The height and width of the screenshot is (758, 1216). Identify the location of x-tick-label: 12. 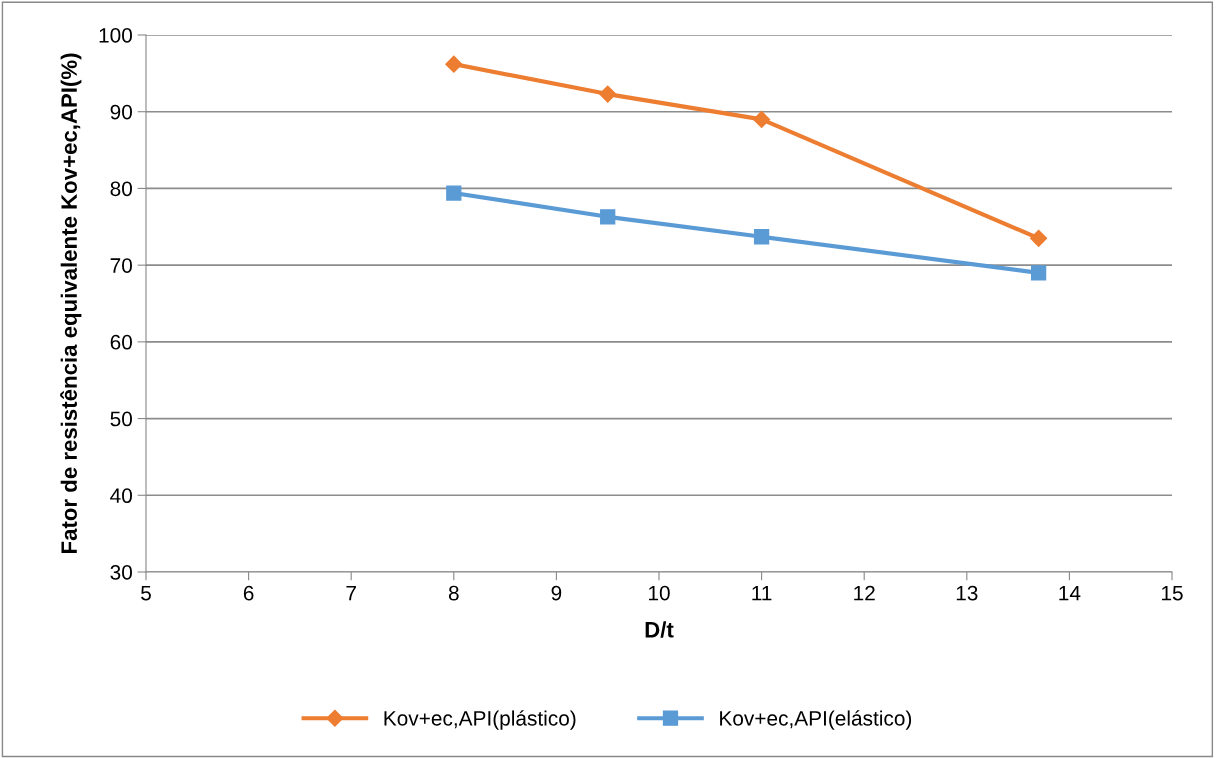
(864, 593).